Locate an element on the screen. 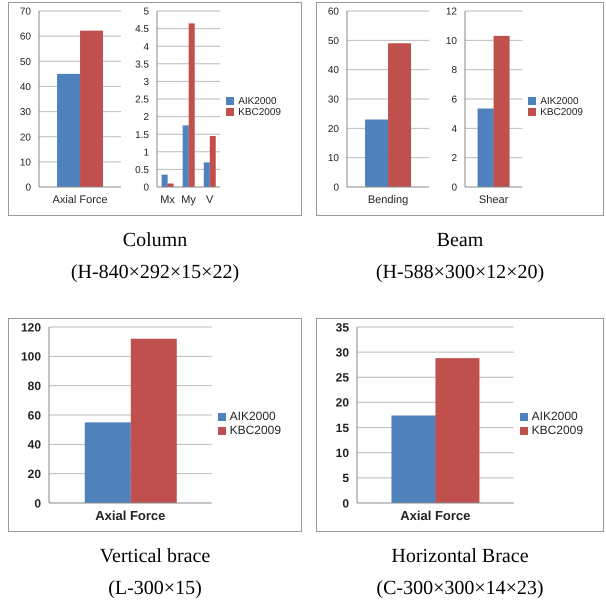  text: (L-300×15) is located at coordinates (155, 588).